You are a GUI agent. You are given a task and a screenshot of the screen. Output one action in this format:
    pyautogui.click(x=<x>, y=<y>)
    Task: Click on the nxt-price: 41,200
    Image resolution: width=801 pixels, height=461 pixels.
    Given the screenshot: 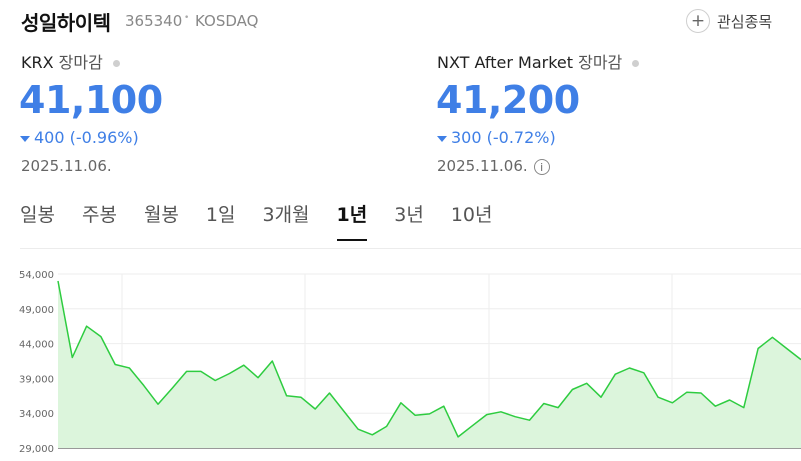 What is the action you would take?
    pyautogui.click(x=508, y=100)
    